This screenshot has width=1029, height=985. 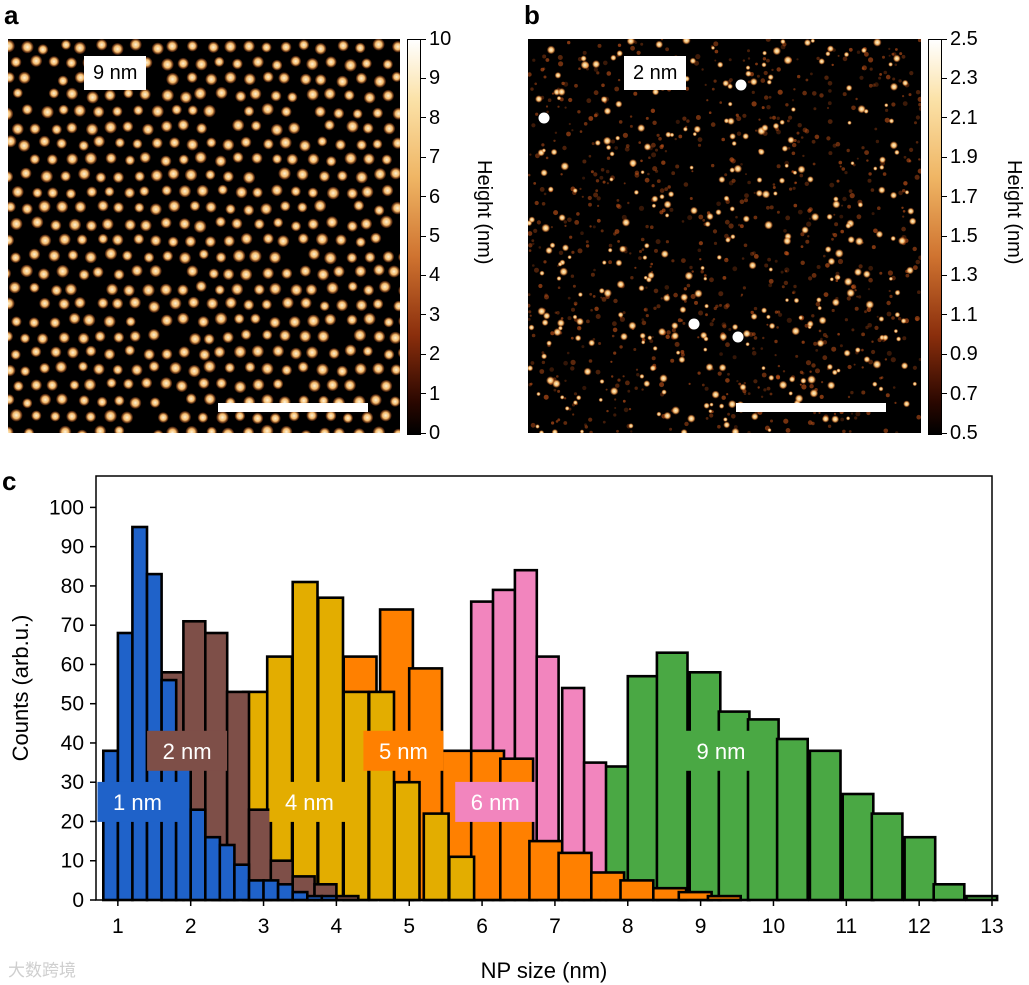 What do you see at coordinates (403, 751) in the screenshot?
I see `series-label: 5 nm` at bounding box center [403, 751].